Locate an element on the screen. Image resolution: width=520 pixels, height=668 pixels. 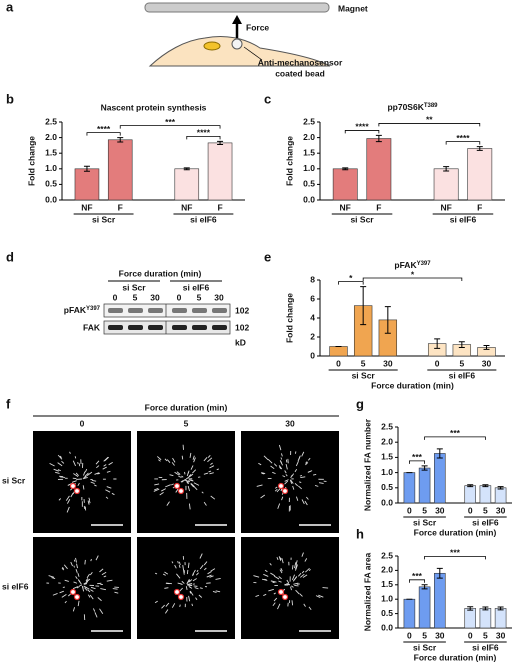
panel-label: h is located at coordinates (360, 533).